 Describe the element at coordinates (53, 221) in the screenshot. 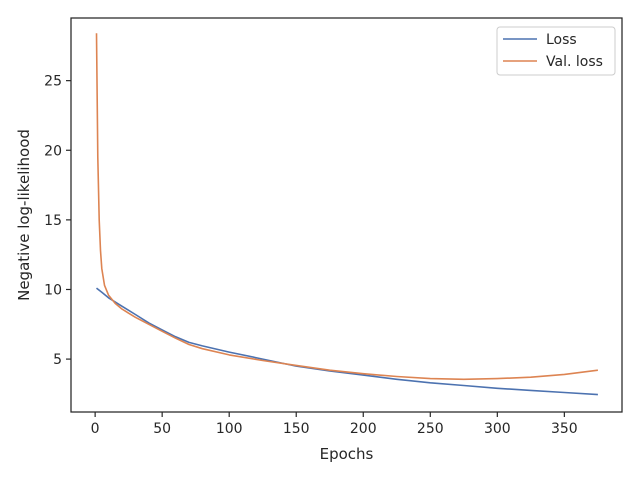

I see `y-tick-label: 15` at that location.